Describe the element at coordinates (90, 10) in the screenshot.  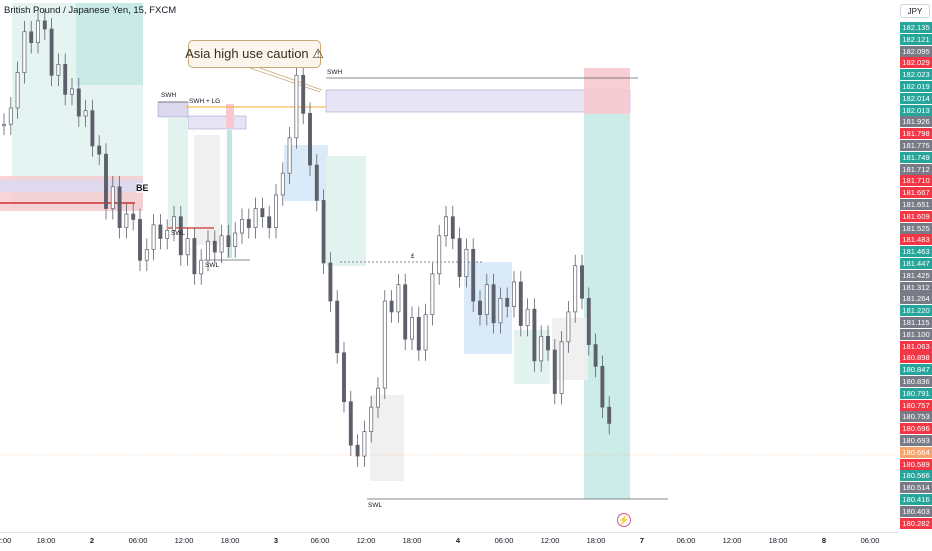
I see `chart-title: British Pound / Japanese Yen, 15, FXCM` at that location.